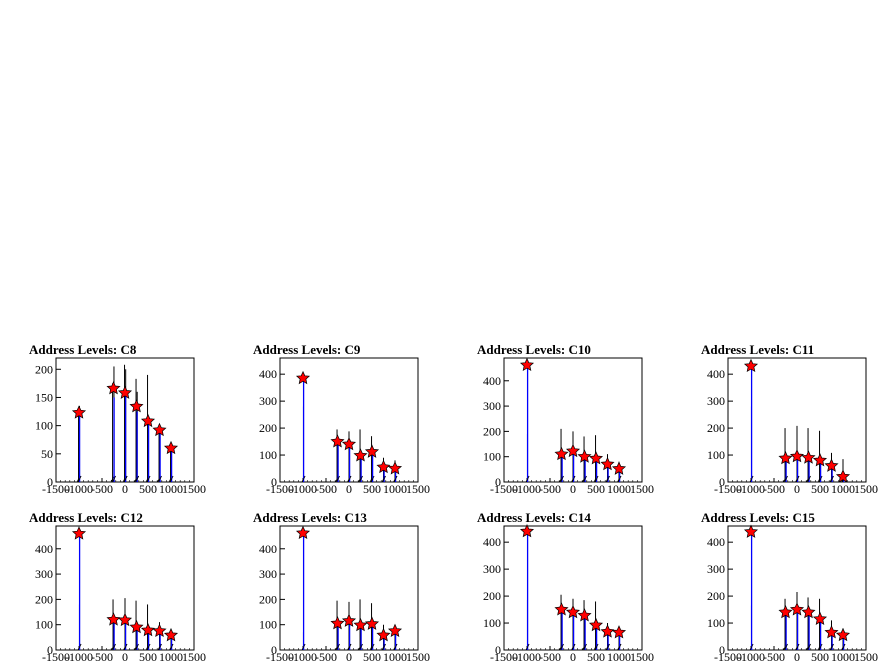 The height and width of the screenshot is (672, 896). Describe the element at coordinates (44, 426) in the screenshot. I see `y-tick-label: 100` at that location.